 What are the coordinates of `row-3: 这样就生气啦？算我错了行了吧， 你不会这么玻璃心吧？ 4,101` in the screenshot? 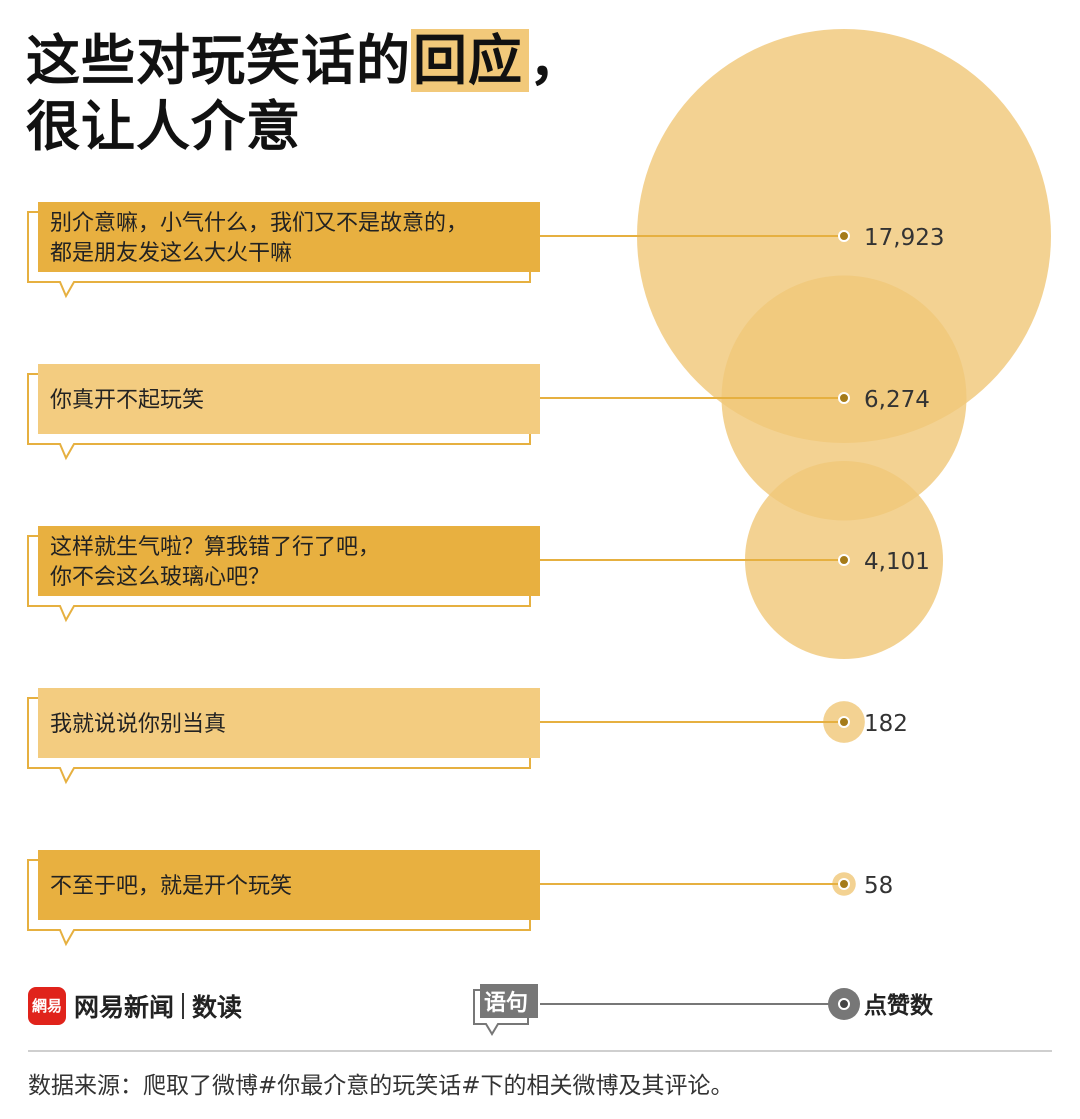 It's located at (478, 574).